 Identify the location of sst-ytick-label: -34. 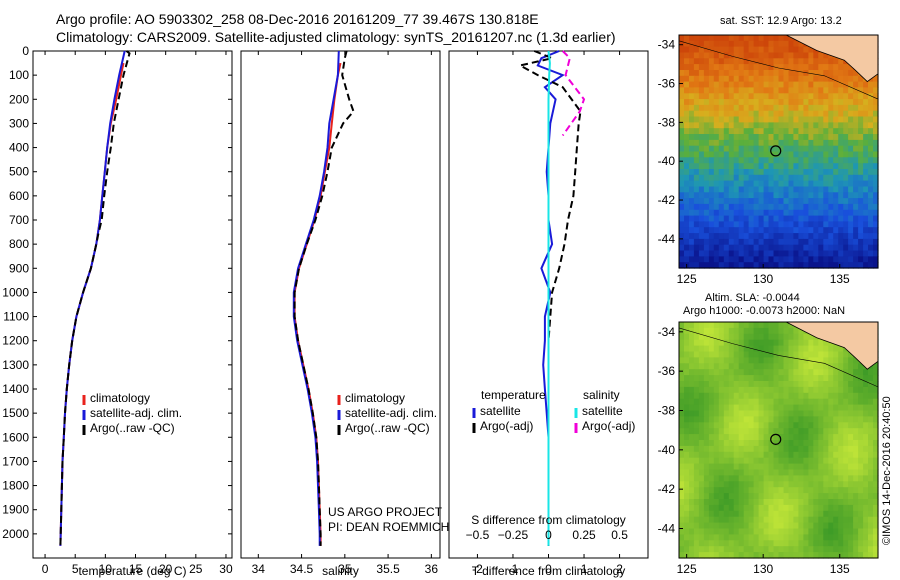
(667, 45).